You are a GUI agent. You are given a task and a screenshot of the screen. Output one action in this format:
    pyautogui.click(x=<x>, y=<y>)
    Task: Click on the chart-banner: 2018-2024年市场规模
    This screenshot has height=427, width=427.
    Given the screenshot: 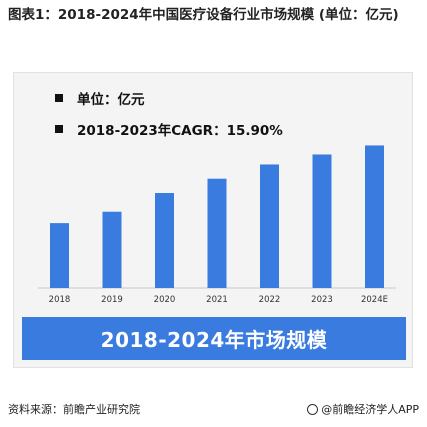 What is the action you would take?
    pyautogui.click(x=214, y=338)
    